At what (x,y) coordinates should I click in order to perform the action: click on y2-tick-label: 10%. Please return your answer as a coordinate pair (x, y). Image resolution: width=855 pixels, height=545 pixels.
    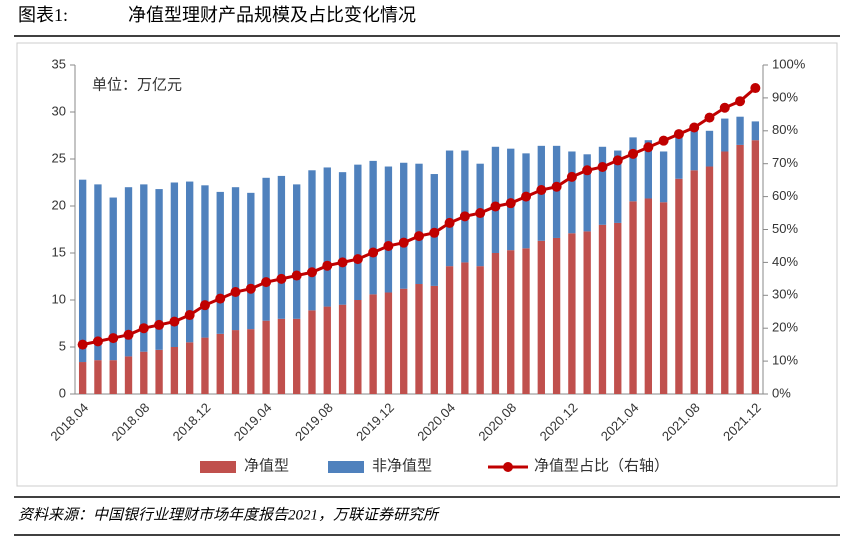
    Looking at the image, I should click on (785, 360).